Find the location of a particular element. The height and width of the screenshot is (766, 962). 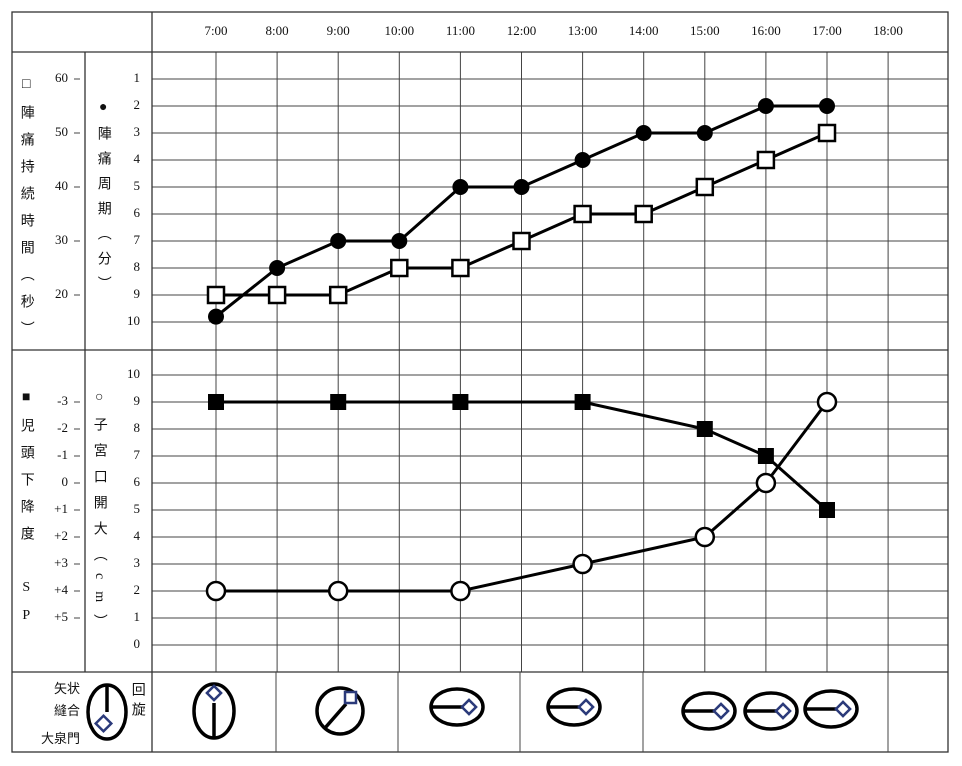

y-label: ●陣痛周期（分） is located at coordinates (104, 200).